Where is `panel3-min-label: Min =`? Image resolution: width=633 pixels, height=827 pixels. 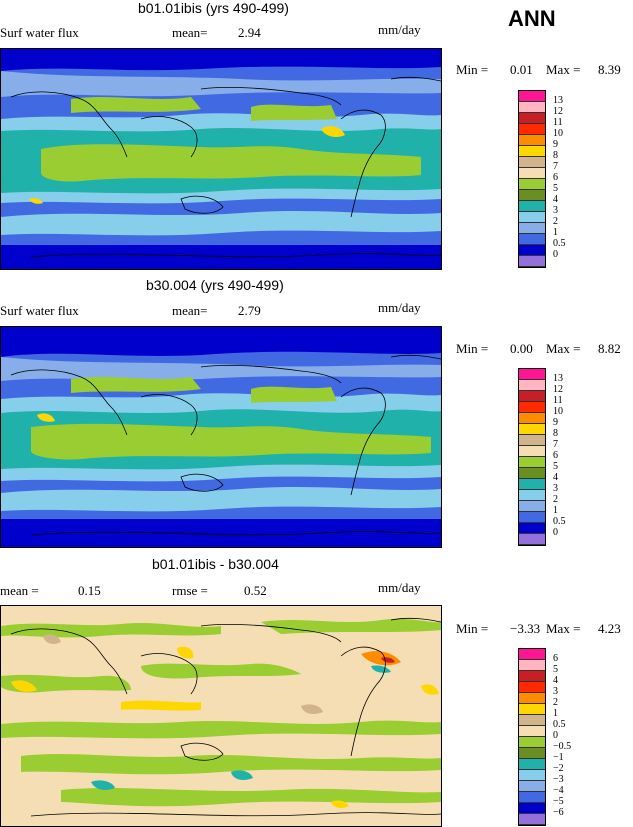
panel3-min-label: Min = is located at coordinates (472, 628).